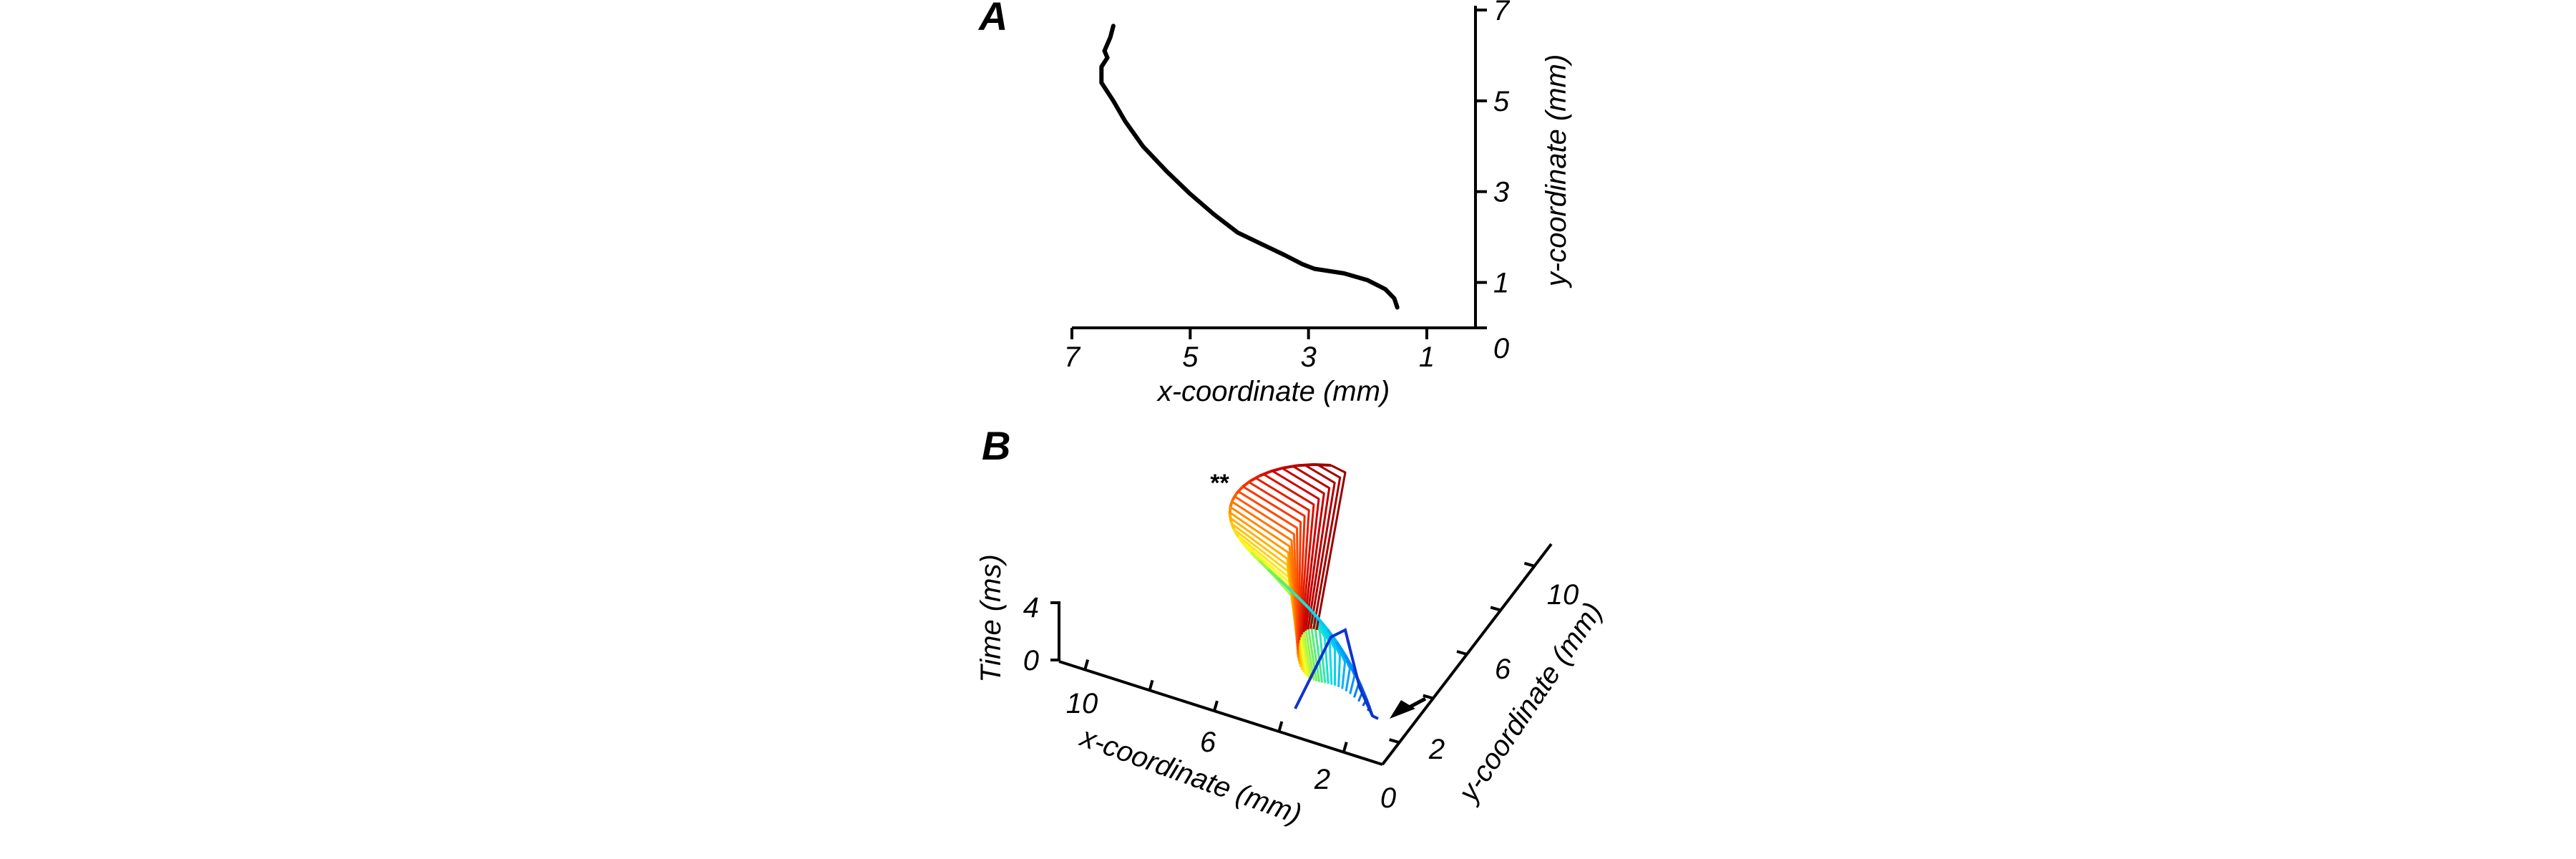 Image resolution: width=2576 pixels, height=859 pixels. Describe the element at coordinates (1031, 660) in the screenshot. I see `chart-b-z-tick-label: 0` at that location.